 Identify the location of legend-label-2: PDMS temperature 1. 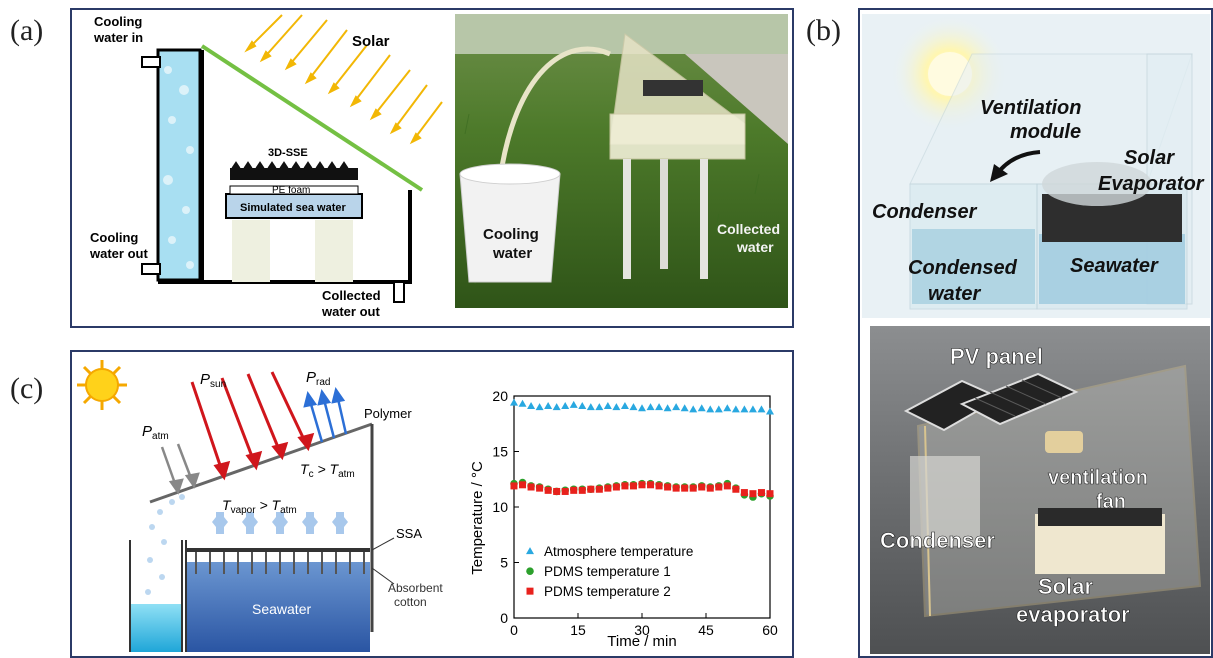
(607, 571).